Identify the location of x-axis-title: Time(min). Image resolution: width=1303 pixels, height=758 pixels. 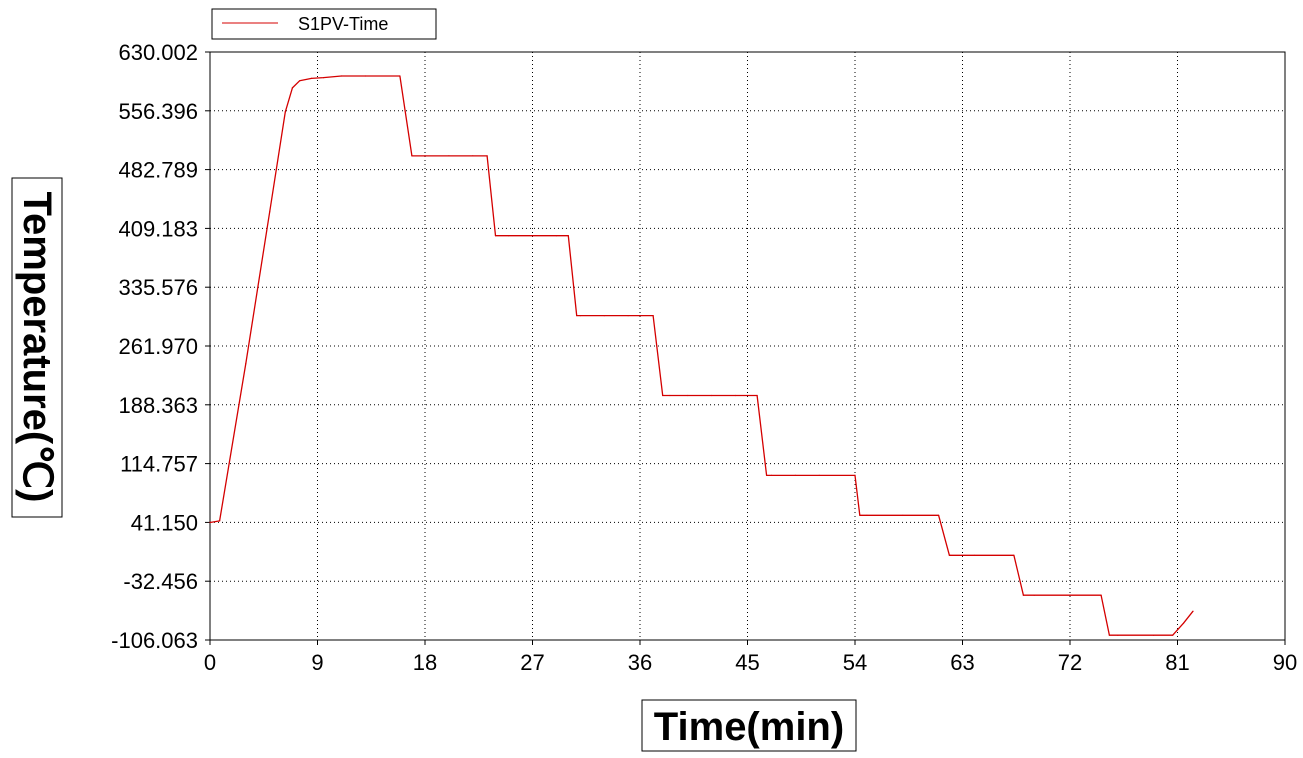
(749, 727).